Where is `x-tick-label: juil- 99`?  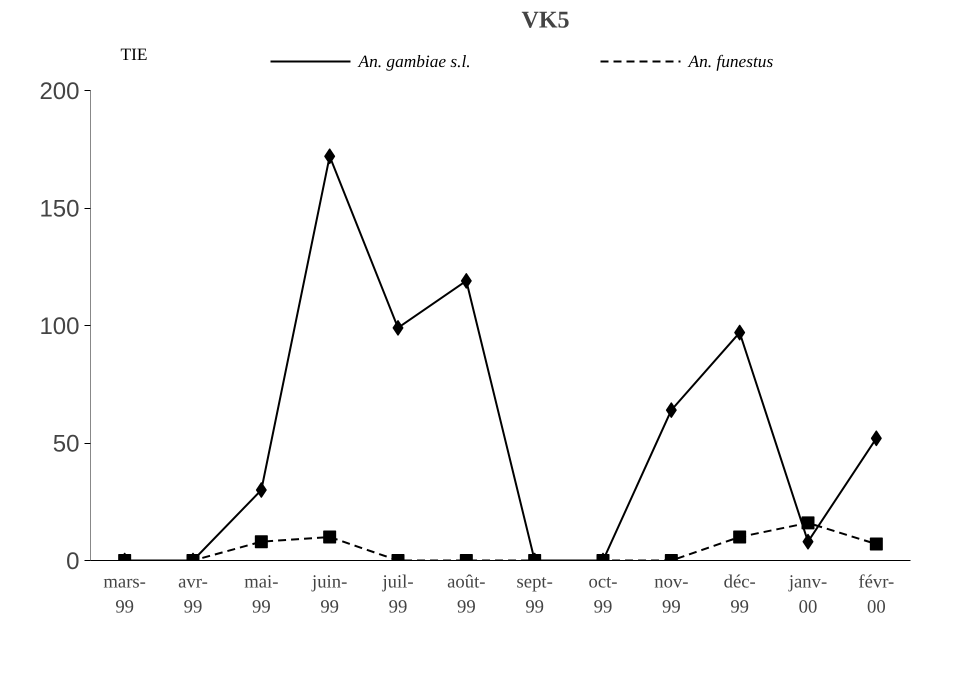 x-tick-label: juil- 99 is located at coordinates (397, 595).